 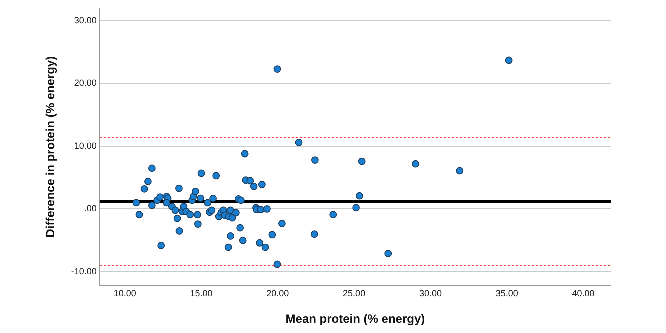 I want to click on x-tick-label: 10.00, so click(x=125, y=293).